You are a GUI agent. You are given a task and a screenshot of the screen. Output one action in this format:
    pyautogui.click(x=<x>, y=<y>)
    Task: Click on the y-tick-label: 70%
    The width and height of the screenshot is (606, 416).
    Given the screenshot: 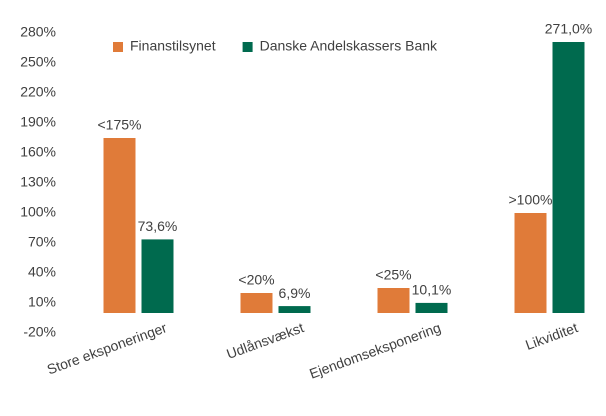 What is the action you would take?
    pyautogui.click(x=42, y=242)
    